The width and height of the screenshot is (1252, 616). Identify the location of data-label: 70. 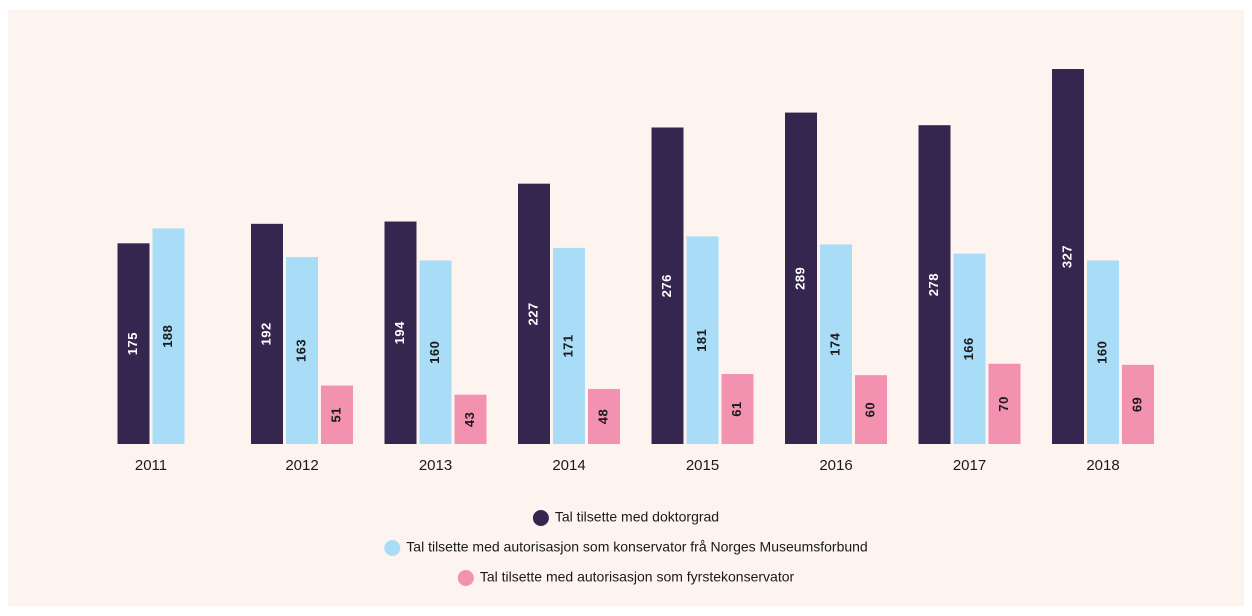
(1003, 403).